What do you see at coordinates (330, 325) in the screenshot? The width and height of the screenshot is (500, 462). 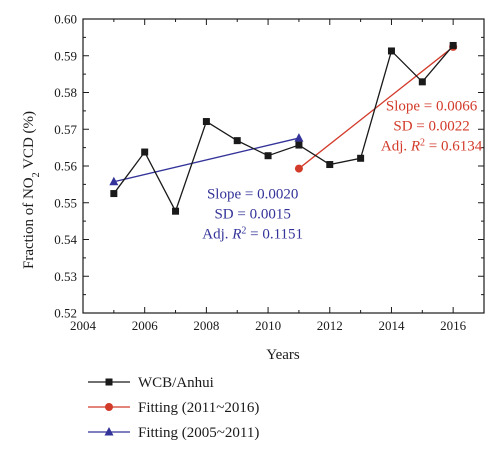 I see `x-tick-label: 2012` at bounding box center [330, 325].